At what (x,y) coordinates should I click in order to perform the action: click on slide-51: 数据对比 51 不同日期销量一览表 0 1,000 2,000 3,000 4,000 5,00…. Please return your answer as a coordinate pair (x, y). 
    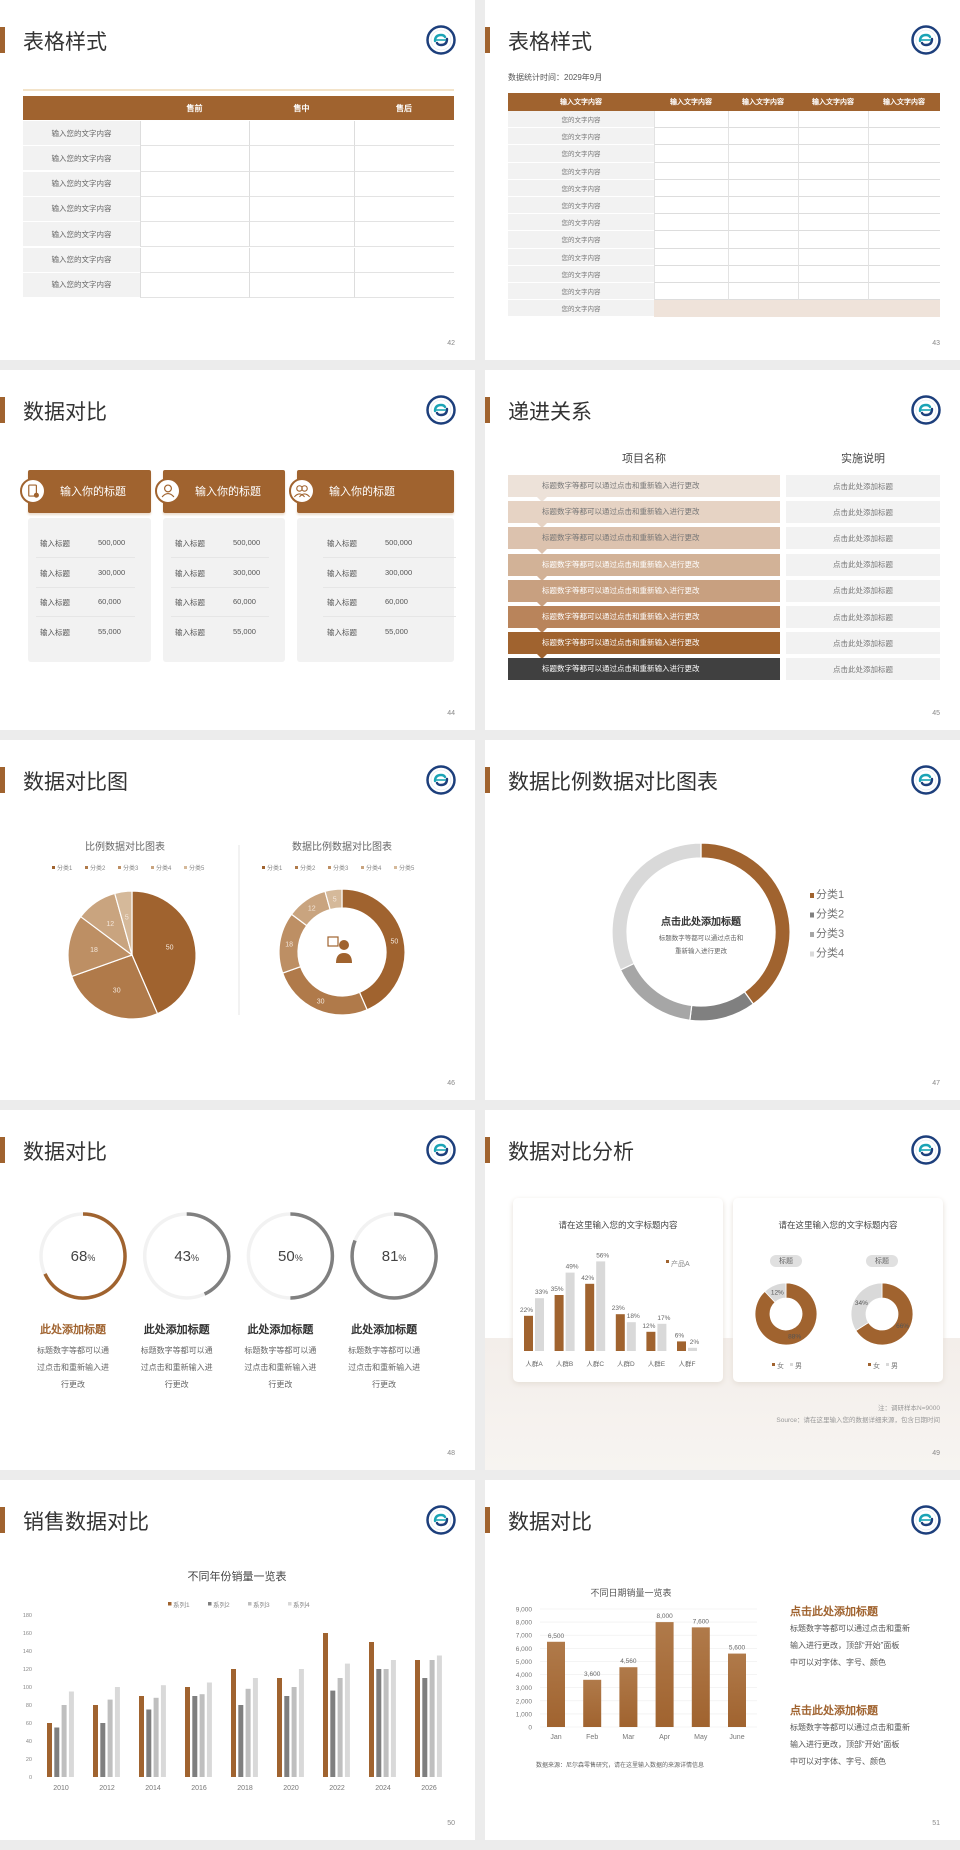
    Looking at the image, I should click on (722, 1660).